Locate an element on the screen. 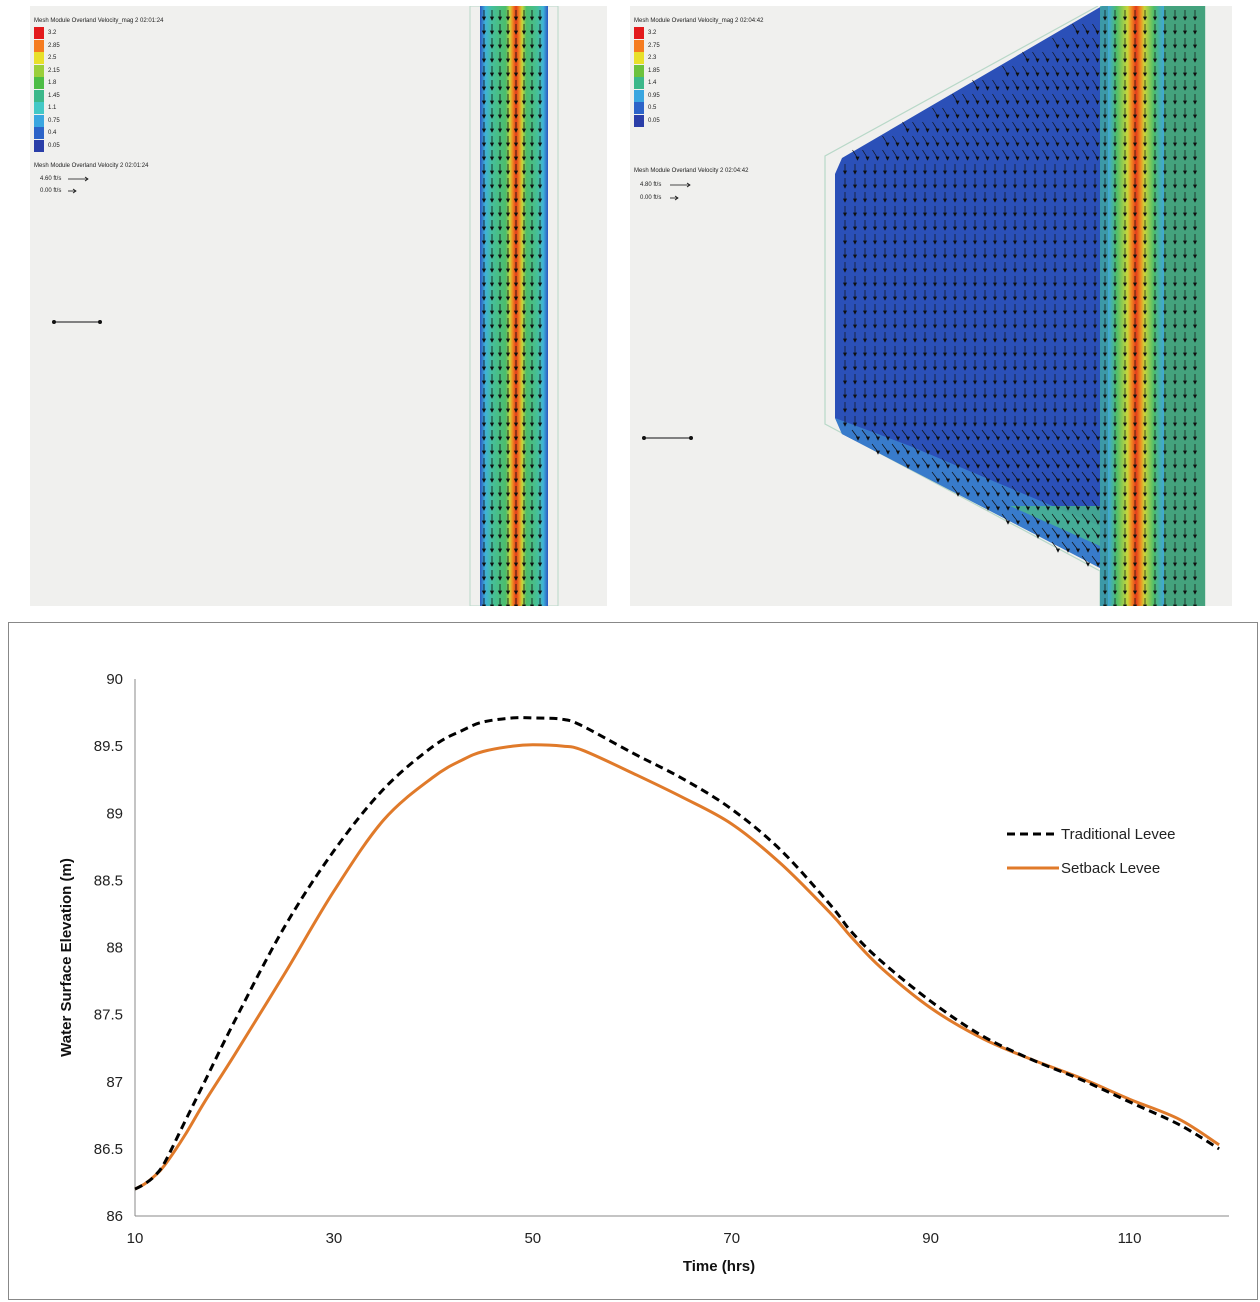 The height and width of the screenshot is (1302, 1260). y-tick-label: 89.5 is located at coordinates (108, 746).